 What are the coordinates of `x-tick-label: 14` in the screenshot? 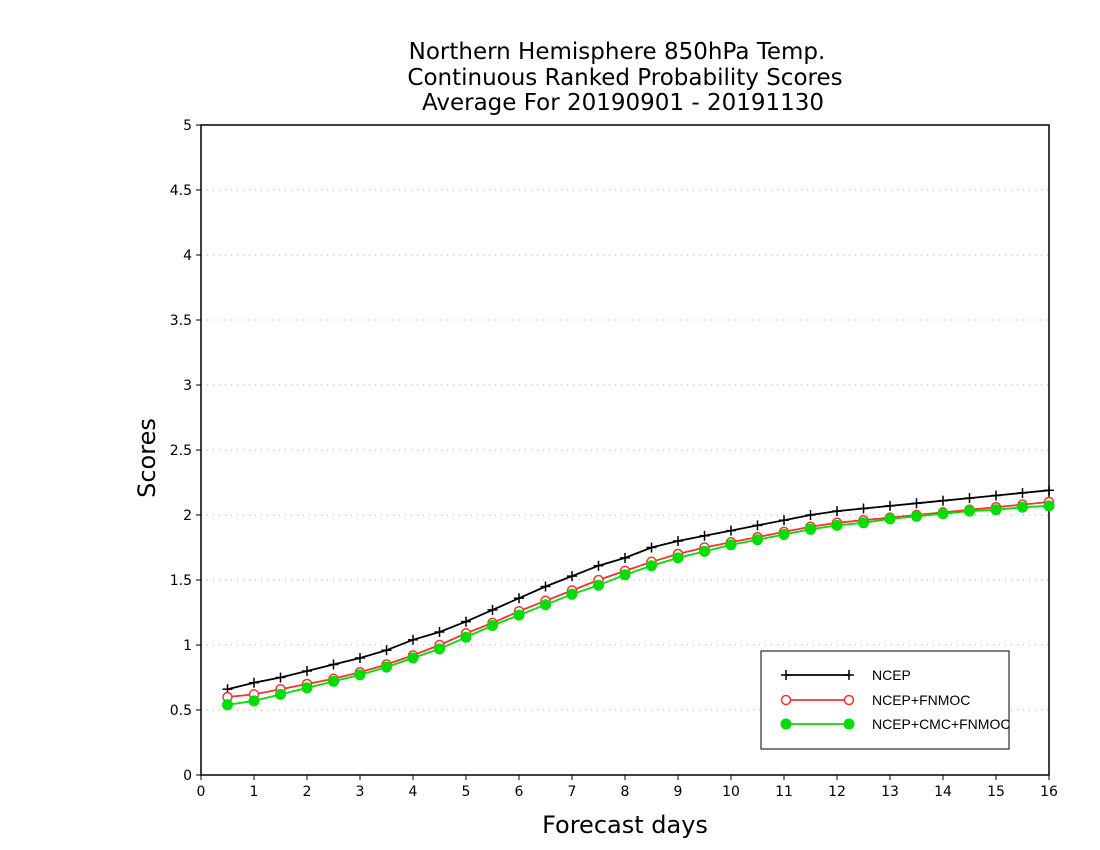 It's located at (943, 792).